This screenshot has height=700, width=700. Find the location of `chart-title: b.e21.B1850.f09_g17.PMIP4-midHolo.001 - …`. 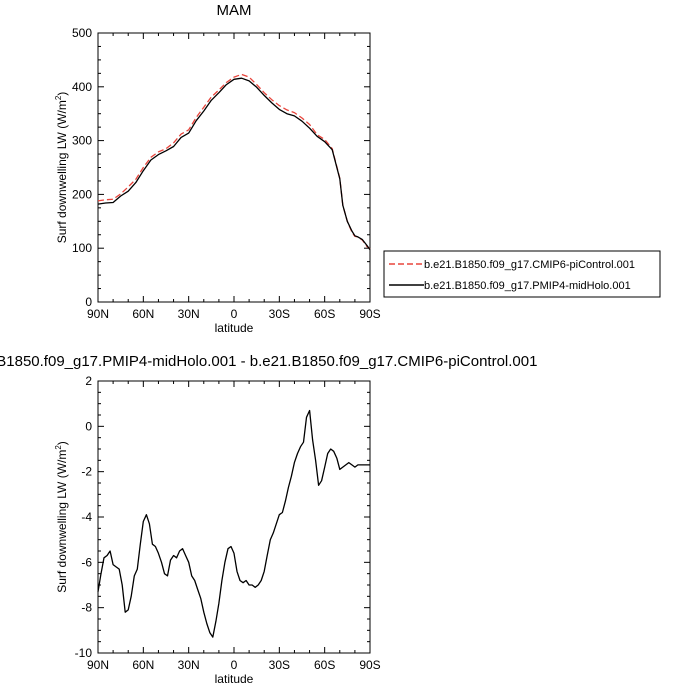

chart-title: b.e21.B1850.f09_g17.PMIP4-midHolo.001 - … is located at coordinates (268, 361).